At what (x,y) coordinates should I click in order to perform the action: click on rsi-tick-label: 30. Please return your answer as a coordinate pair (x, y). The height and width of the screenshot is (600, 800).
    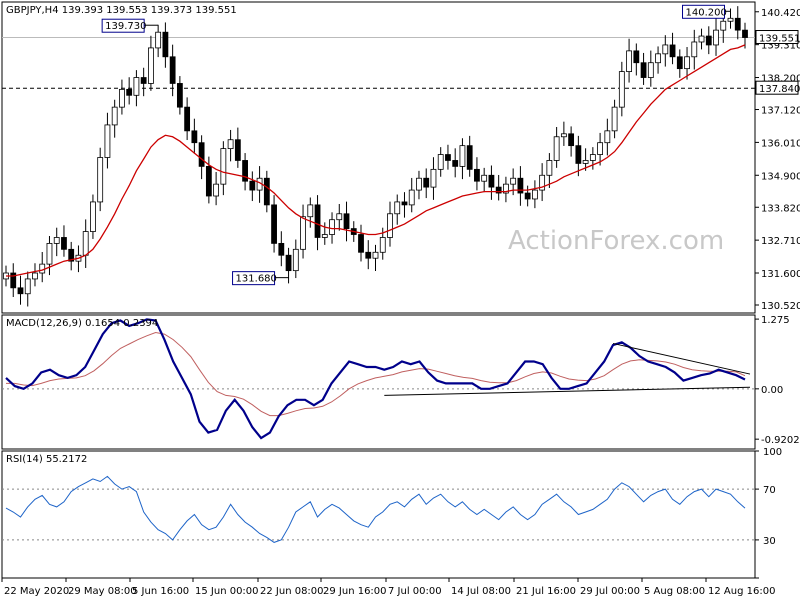
    Looking at the image, I should click on (769, 541).